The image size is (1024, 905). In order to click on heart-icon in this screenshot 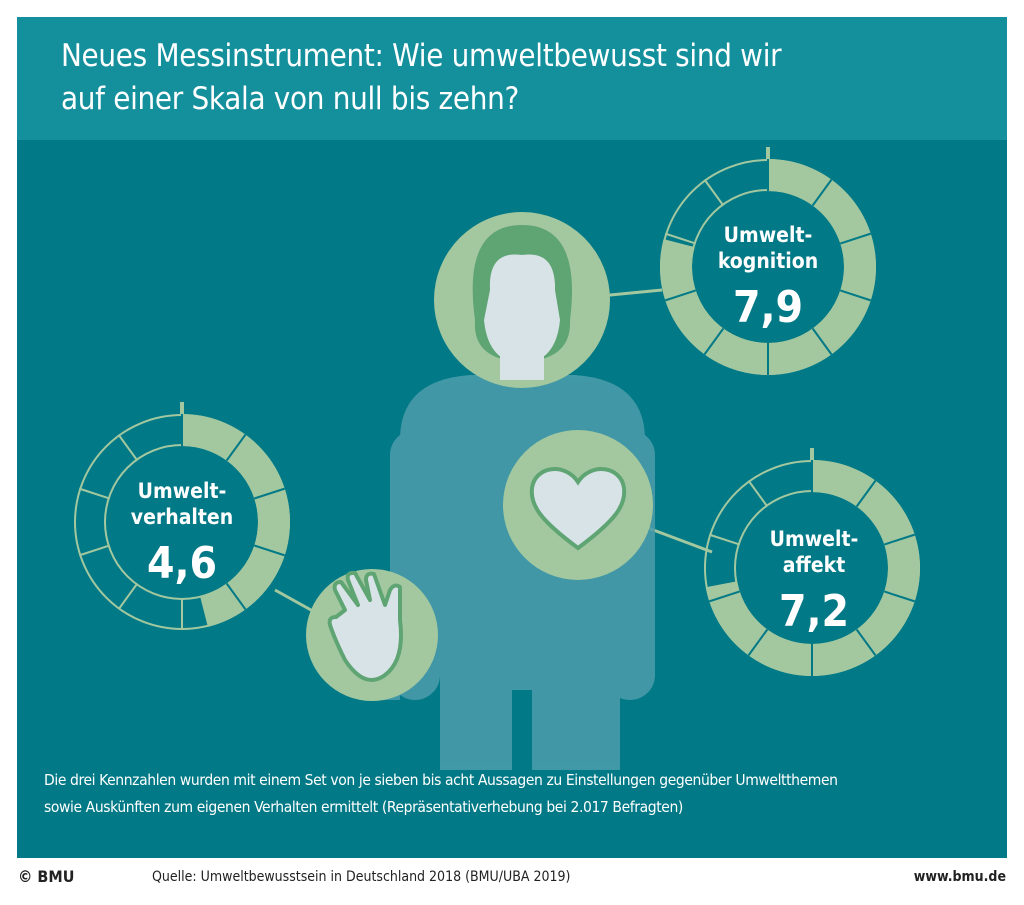, I will do `click(578, 505)`.